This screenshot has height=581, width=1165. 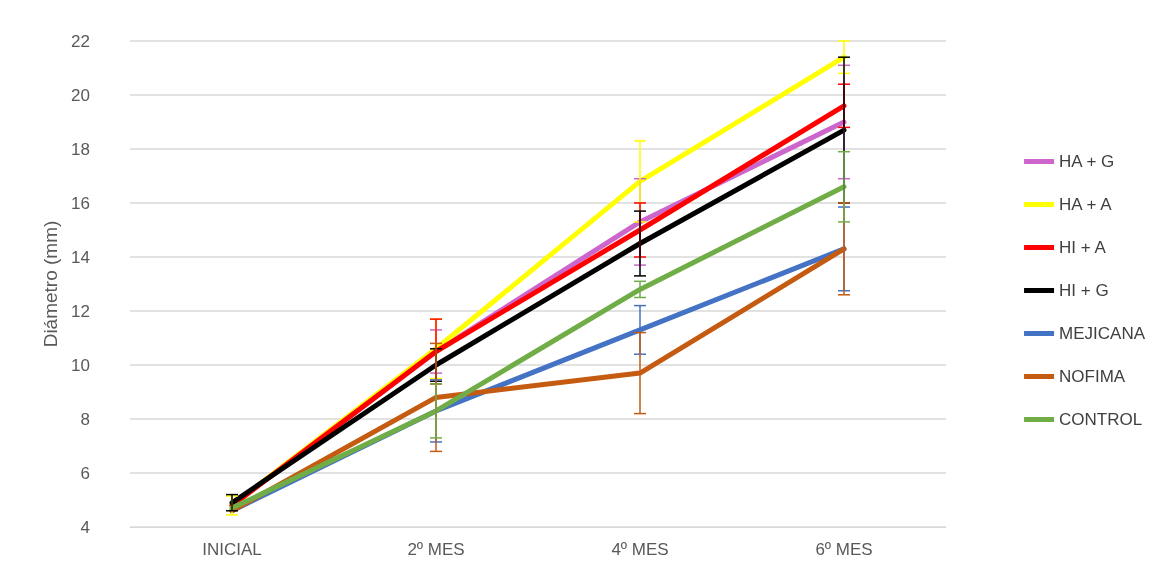 What do you see at coordinates (80, 149) in the screenshot?
I see `y-tick-label: 18` at bounding box center [80, 149].